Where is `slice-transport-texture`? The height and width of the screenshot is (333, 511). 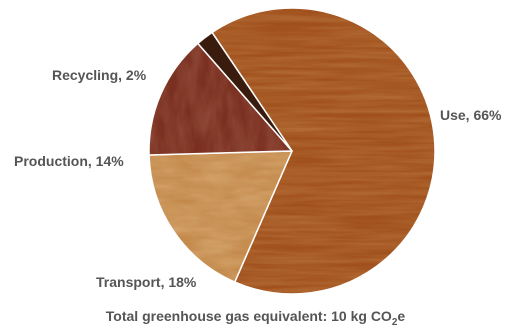
slice-transport-texture is located at coordinates (220, 217).